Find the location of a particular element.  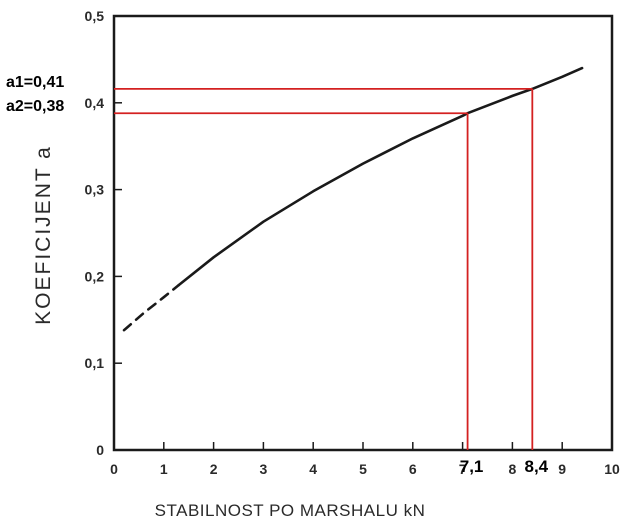

annotation-label: a2=0,38 is located at coordinates (35, 106).